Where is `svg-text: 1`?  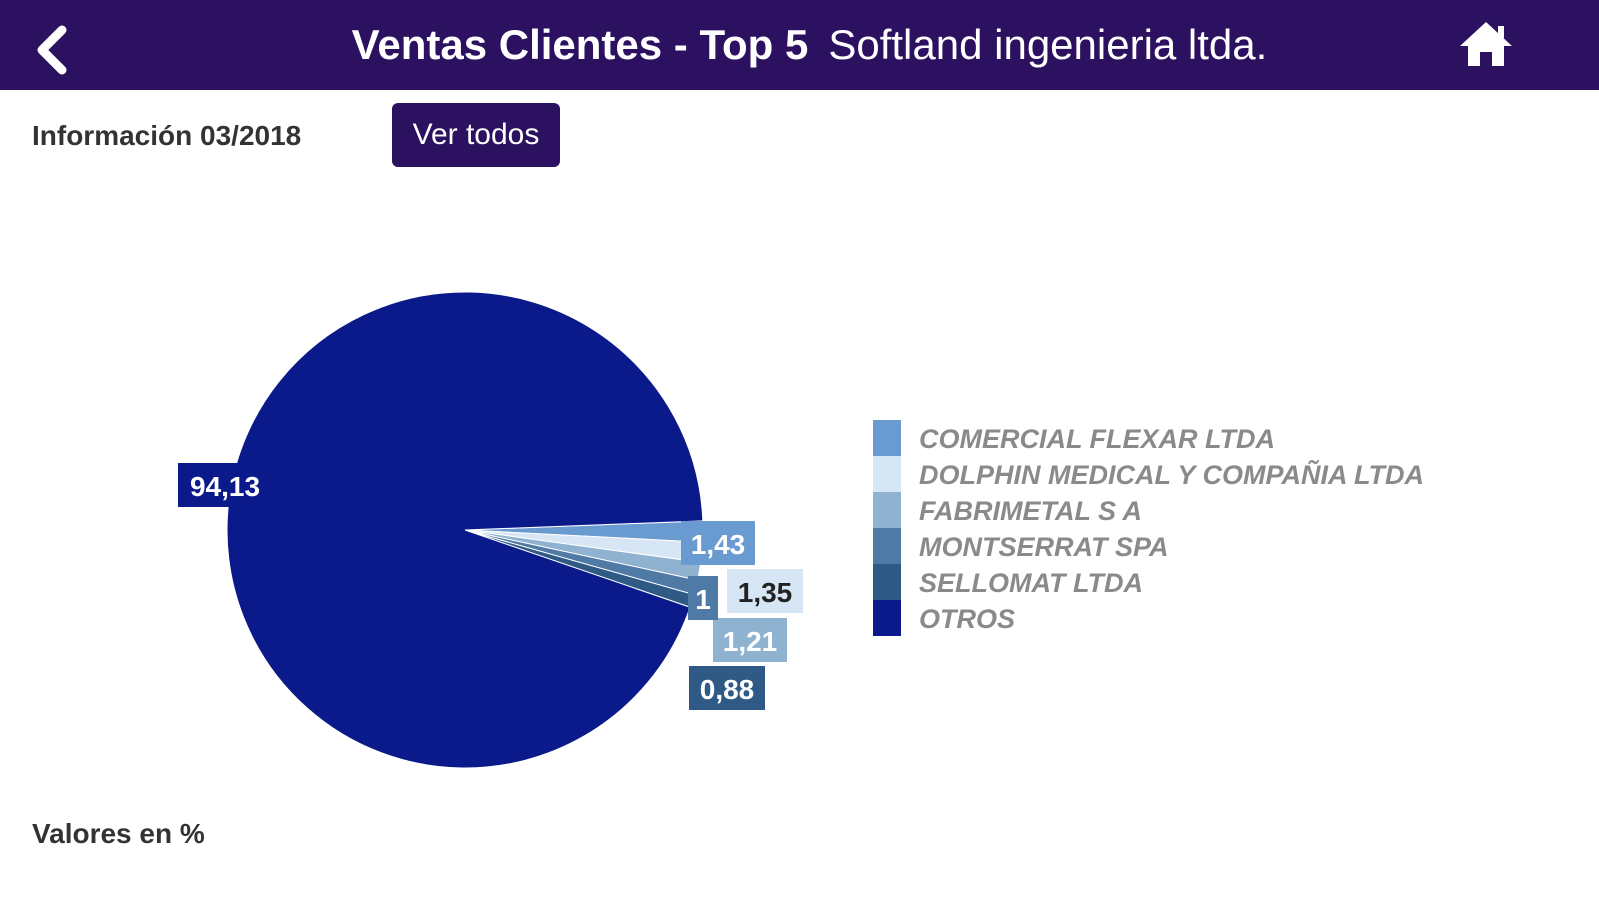 svg-text: 1 is located at coordinates (703, 599).